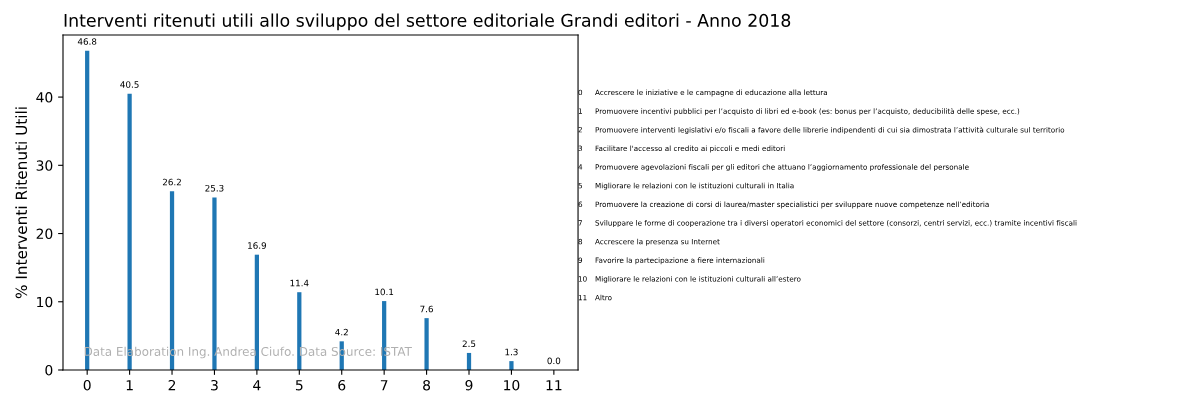 The width and height of the screenshot is (1200, 406). Describe the element at coordinates (554, 361) in the screenshot. I see `data-label: 0.0` at that location.